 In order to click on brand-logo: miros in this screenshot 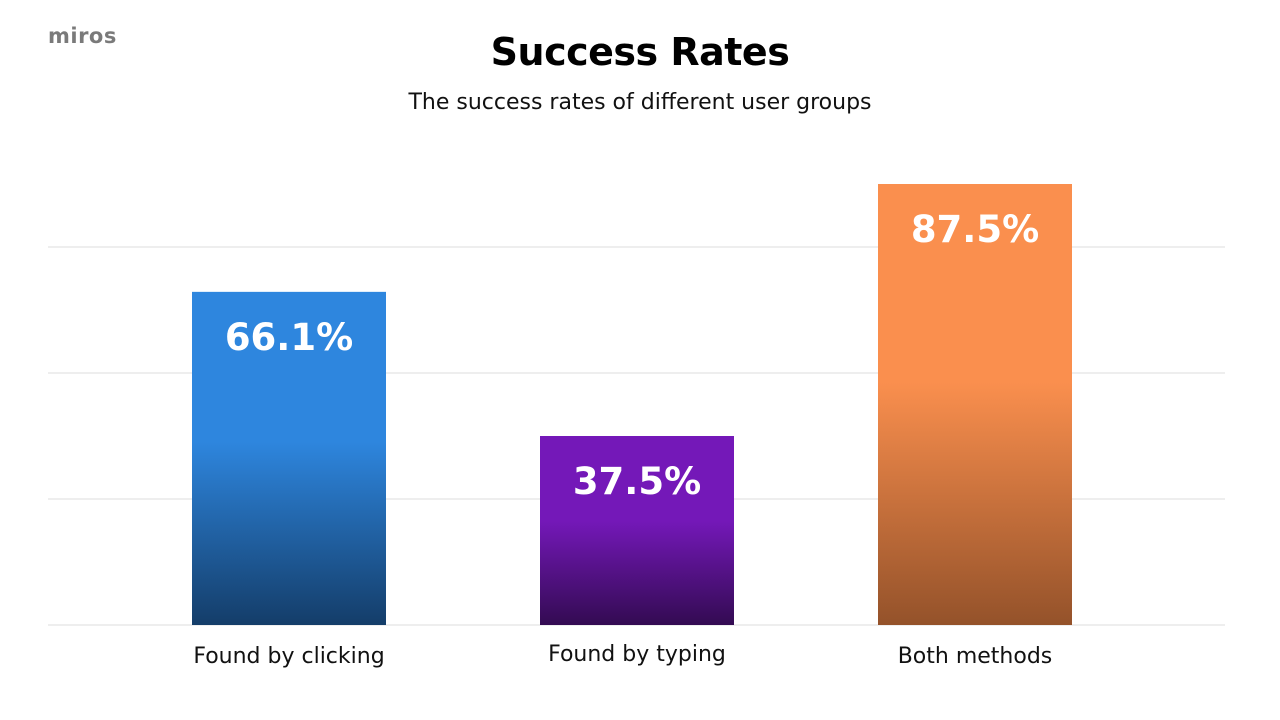, I will do `click(82, 36)`.